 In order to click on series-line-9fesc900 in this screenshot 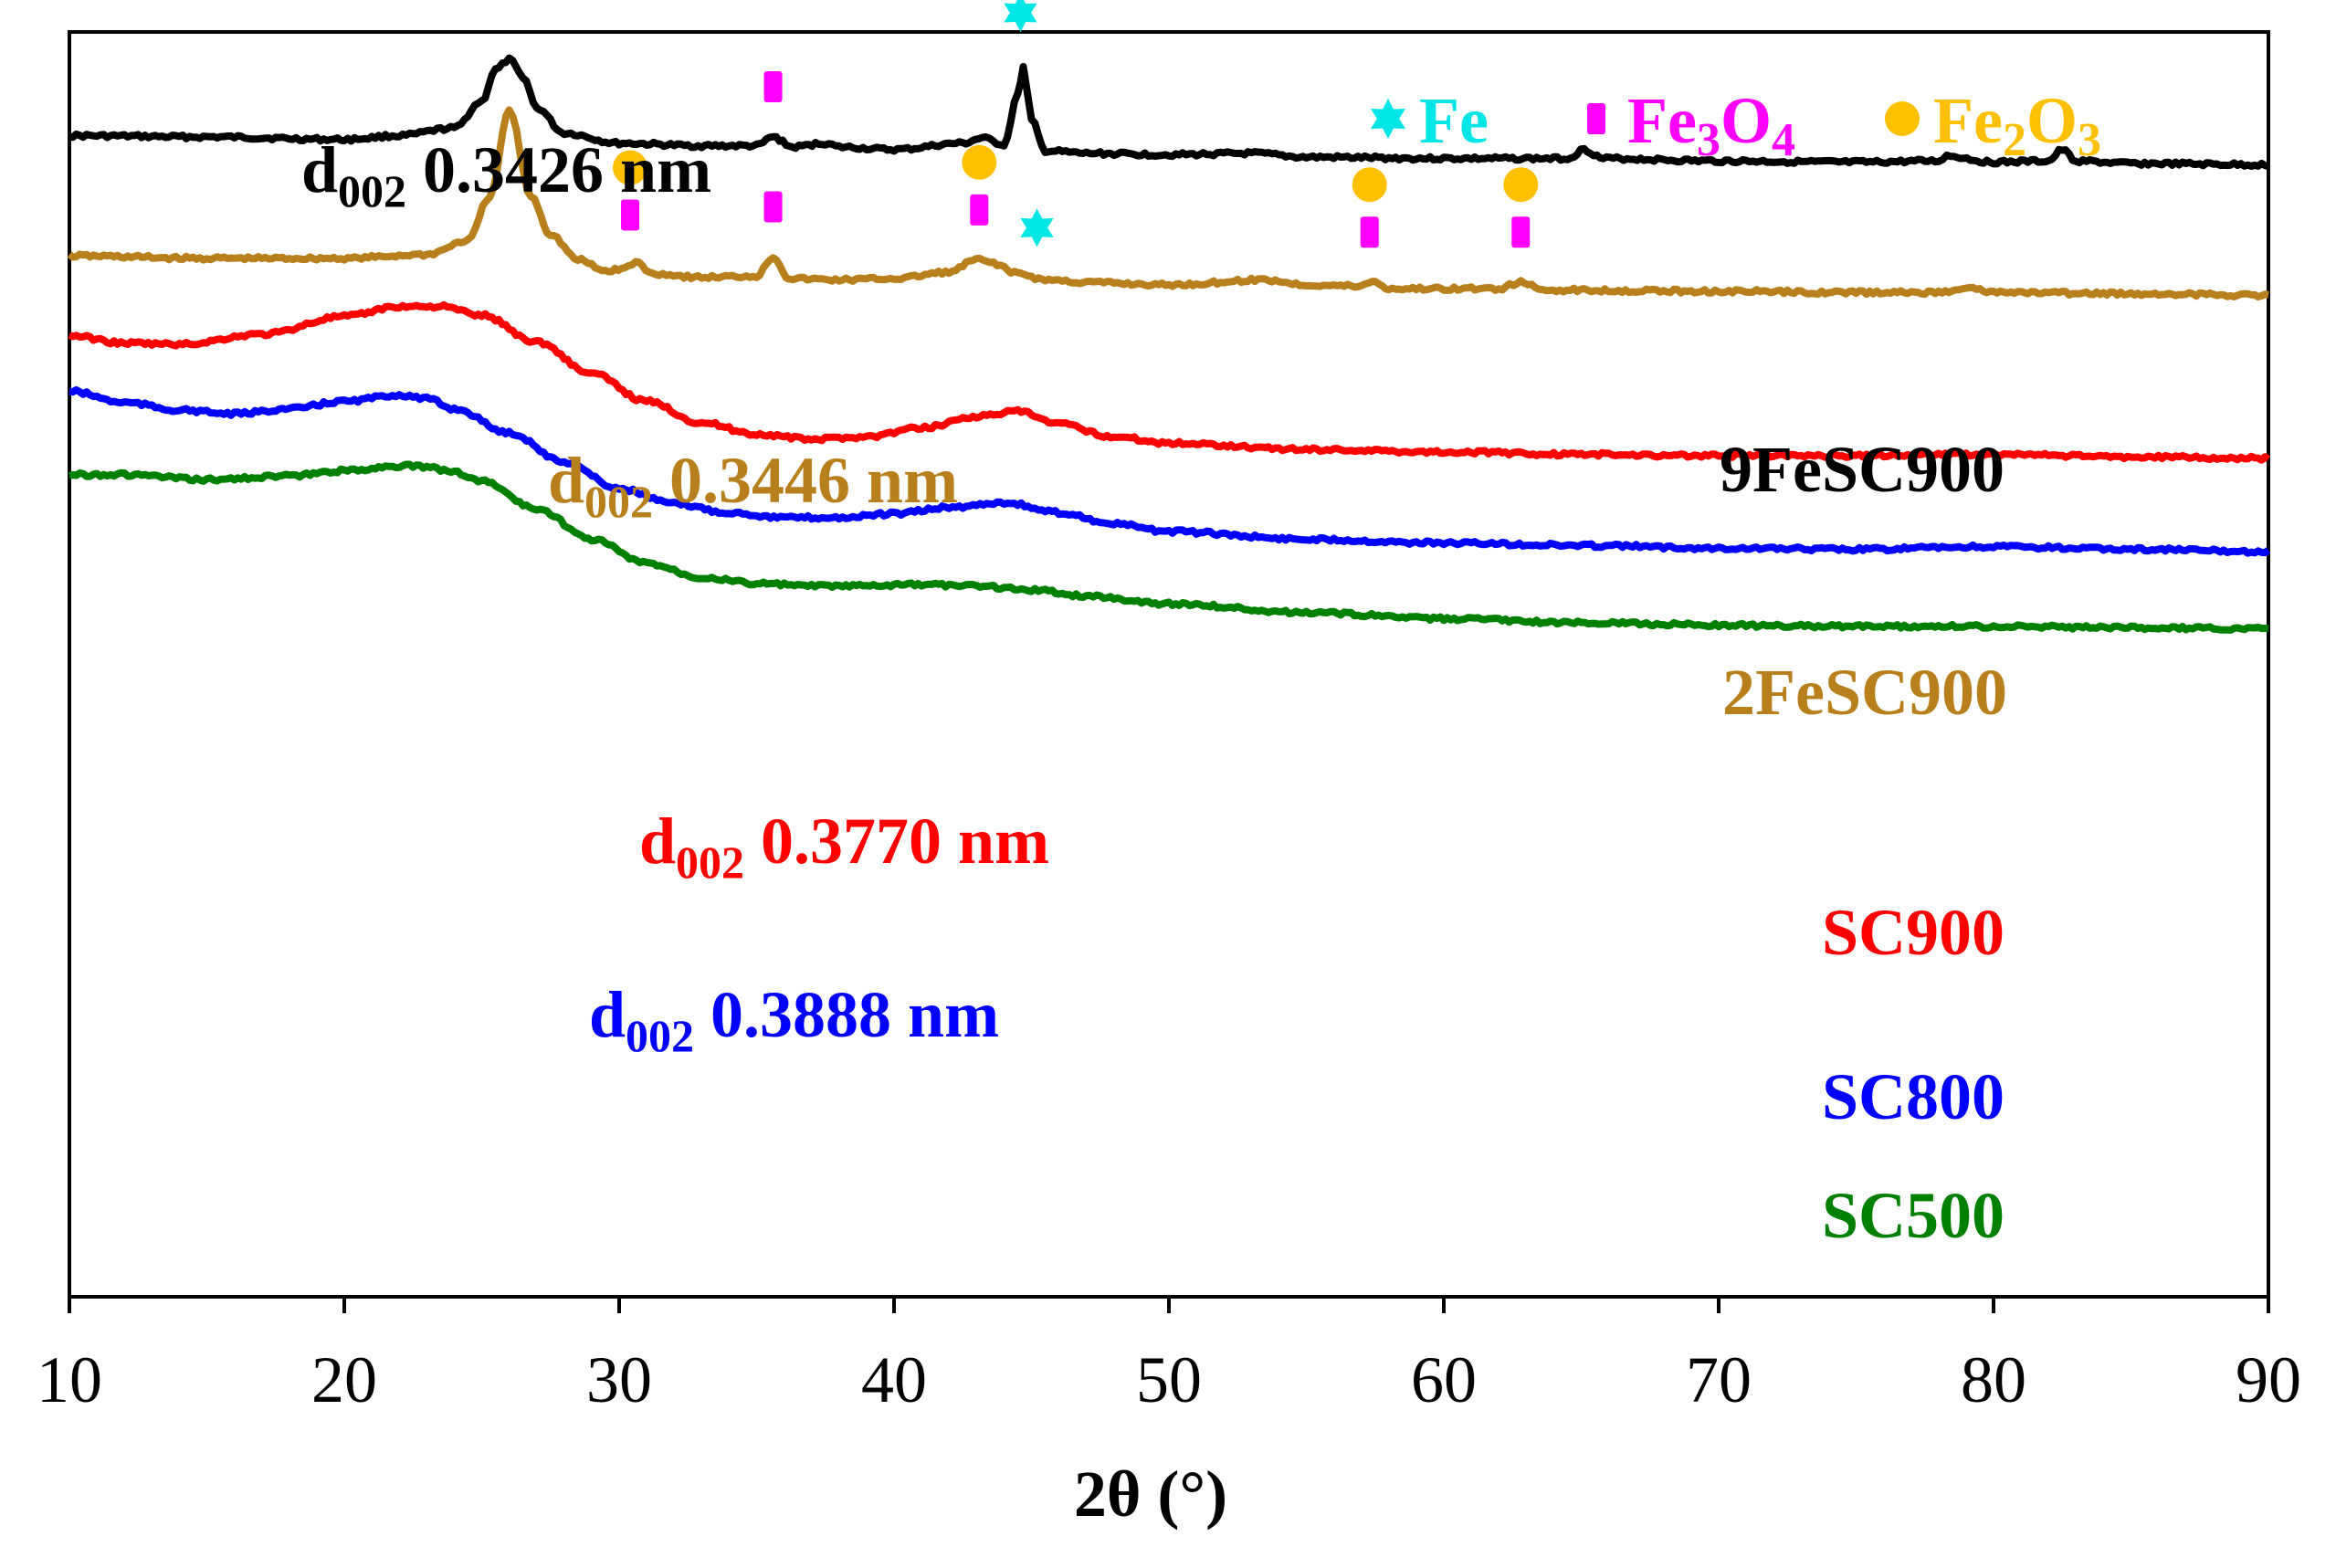, I will do `click(1169, 112)`.